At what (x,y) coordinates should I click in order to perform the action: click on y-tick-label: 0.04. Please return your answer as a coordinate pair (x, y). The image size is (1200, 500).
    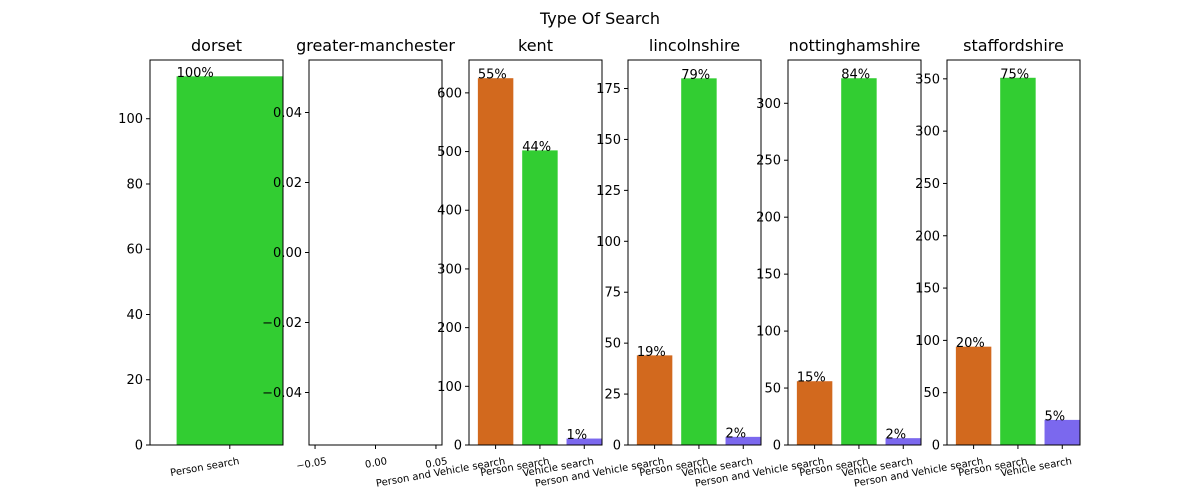
    Looking at the image, I should click on (287, 113).